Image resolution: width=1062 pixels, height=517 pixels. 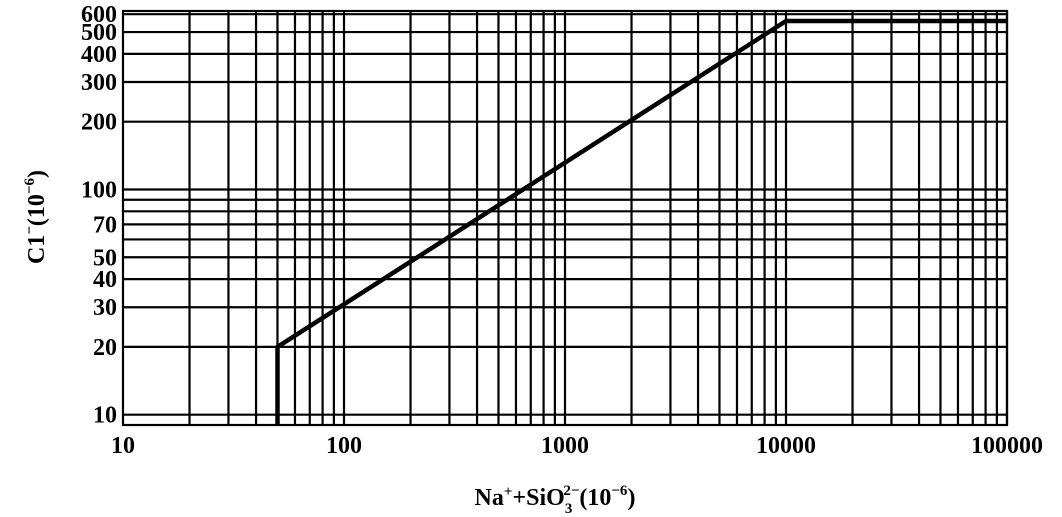 What do you see at coordinates (37, 174) in the screenshot?
I see `y-title-close: )` at bounding box center [37, 174].